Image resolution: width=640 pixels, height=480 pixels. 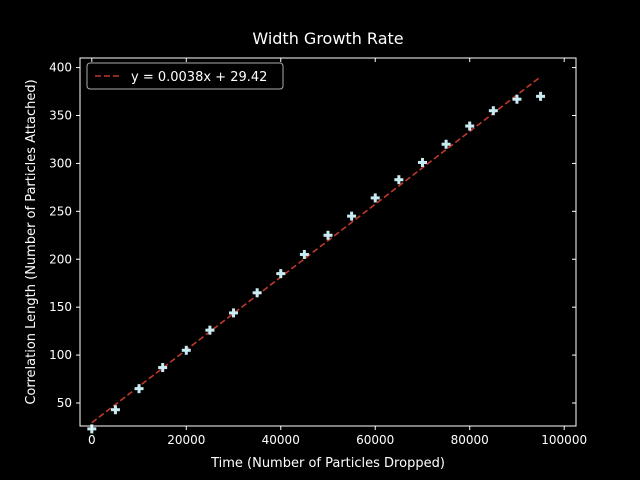 I want to click on y-tick-label: 250, so click(x=60, y=211).